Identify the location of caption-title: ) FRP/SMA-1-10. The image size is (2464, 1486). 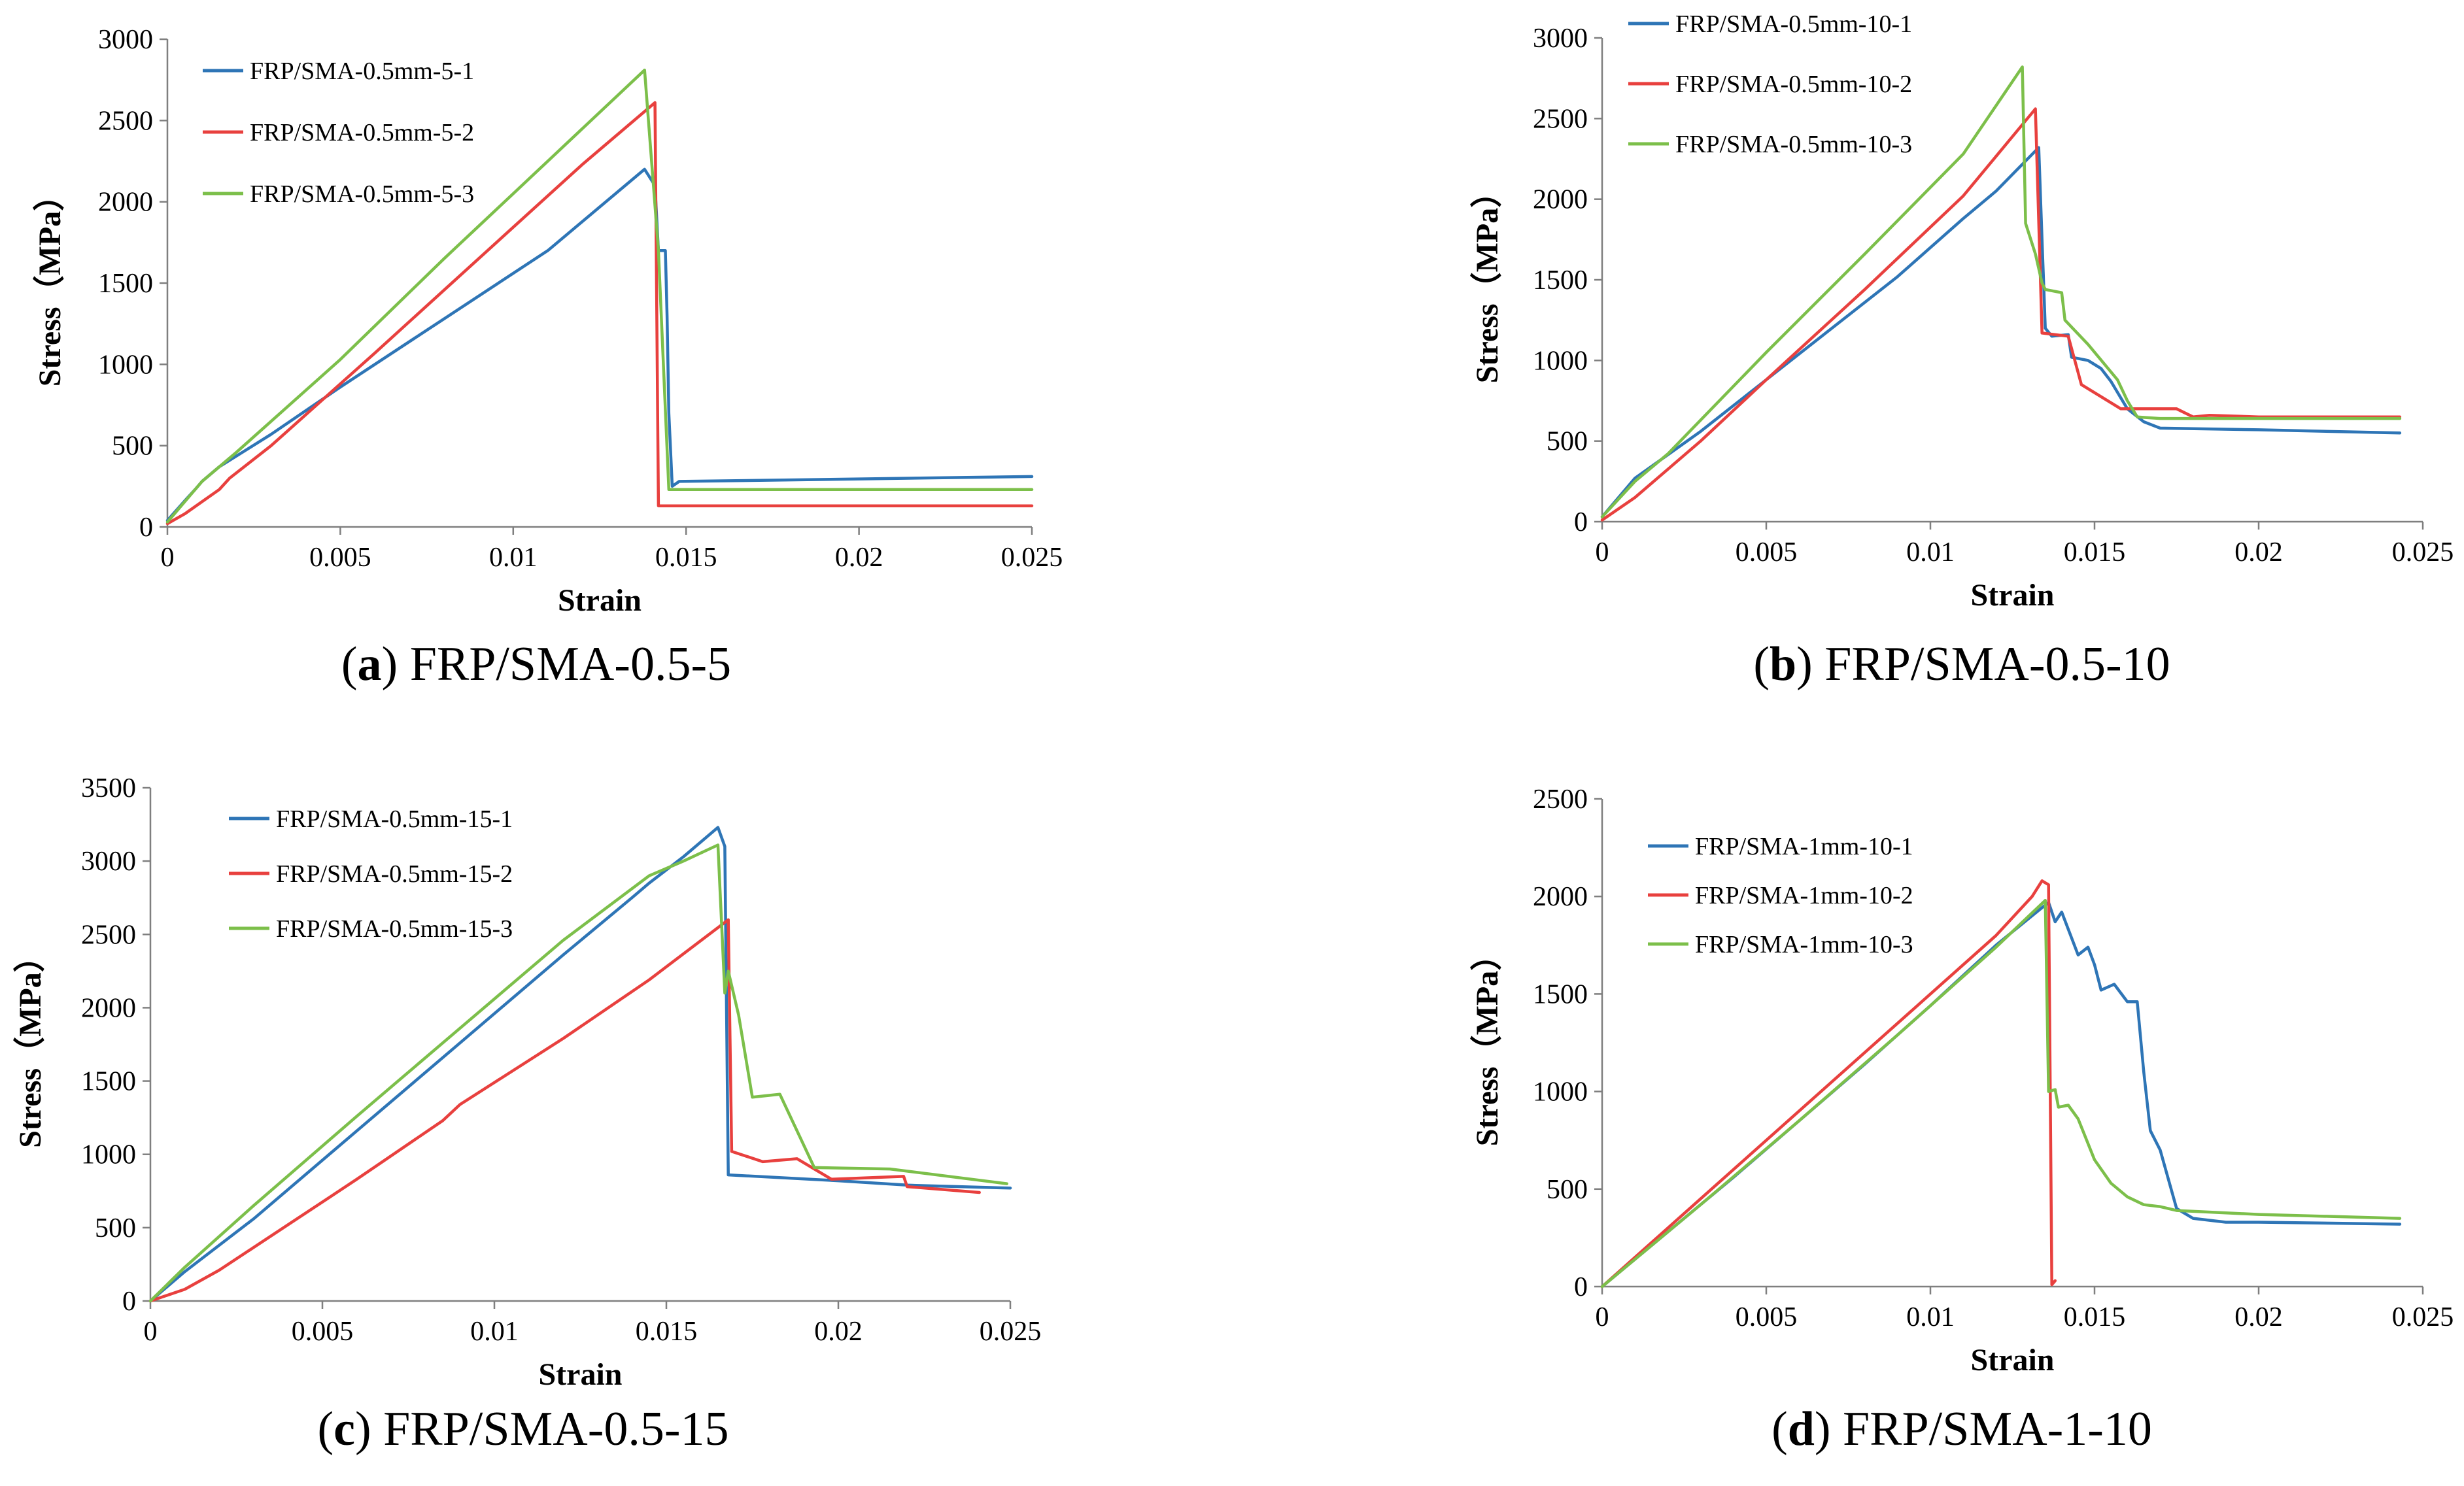
(1983, 1429).